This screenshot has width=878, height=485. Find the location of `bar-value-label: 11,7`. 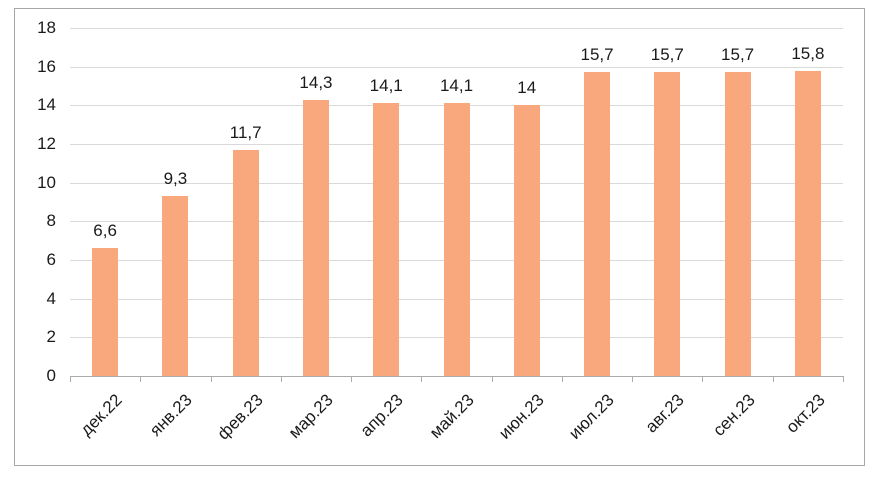

bar-value-label: 11,7 is located at coordinates (245, 132).